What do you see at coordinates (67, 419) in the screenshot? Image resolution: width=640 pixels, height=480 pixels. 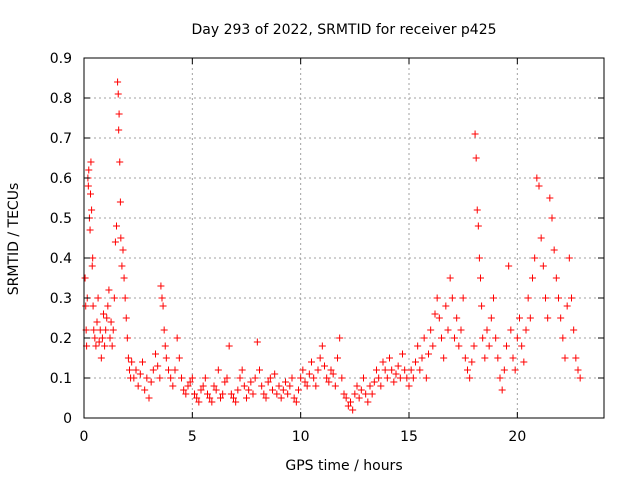 I see `y-tick-label: 0` at bounding box center [67, 419].